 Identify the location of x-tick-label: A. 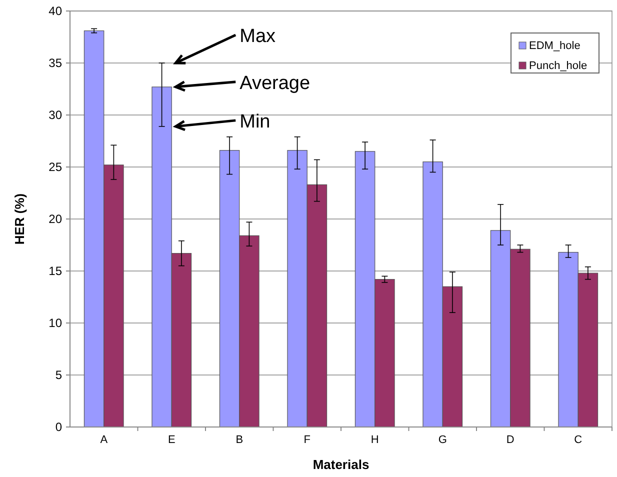
(104, 440).